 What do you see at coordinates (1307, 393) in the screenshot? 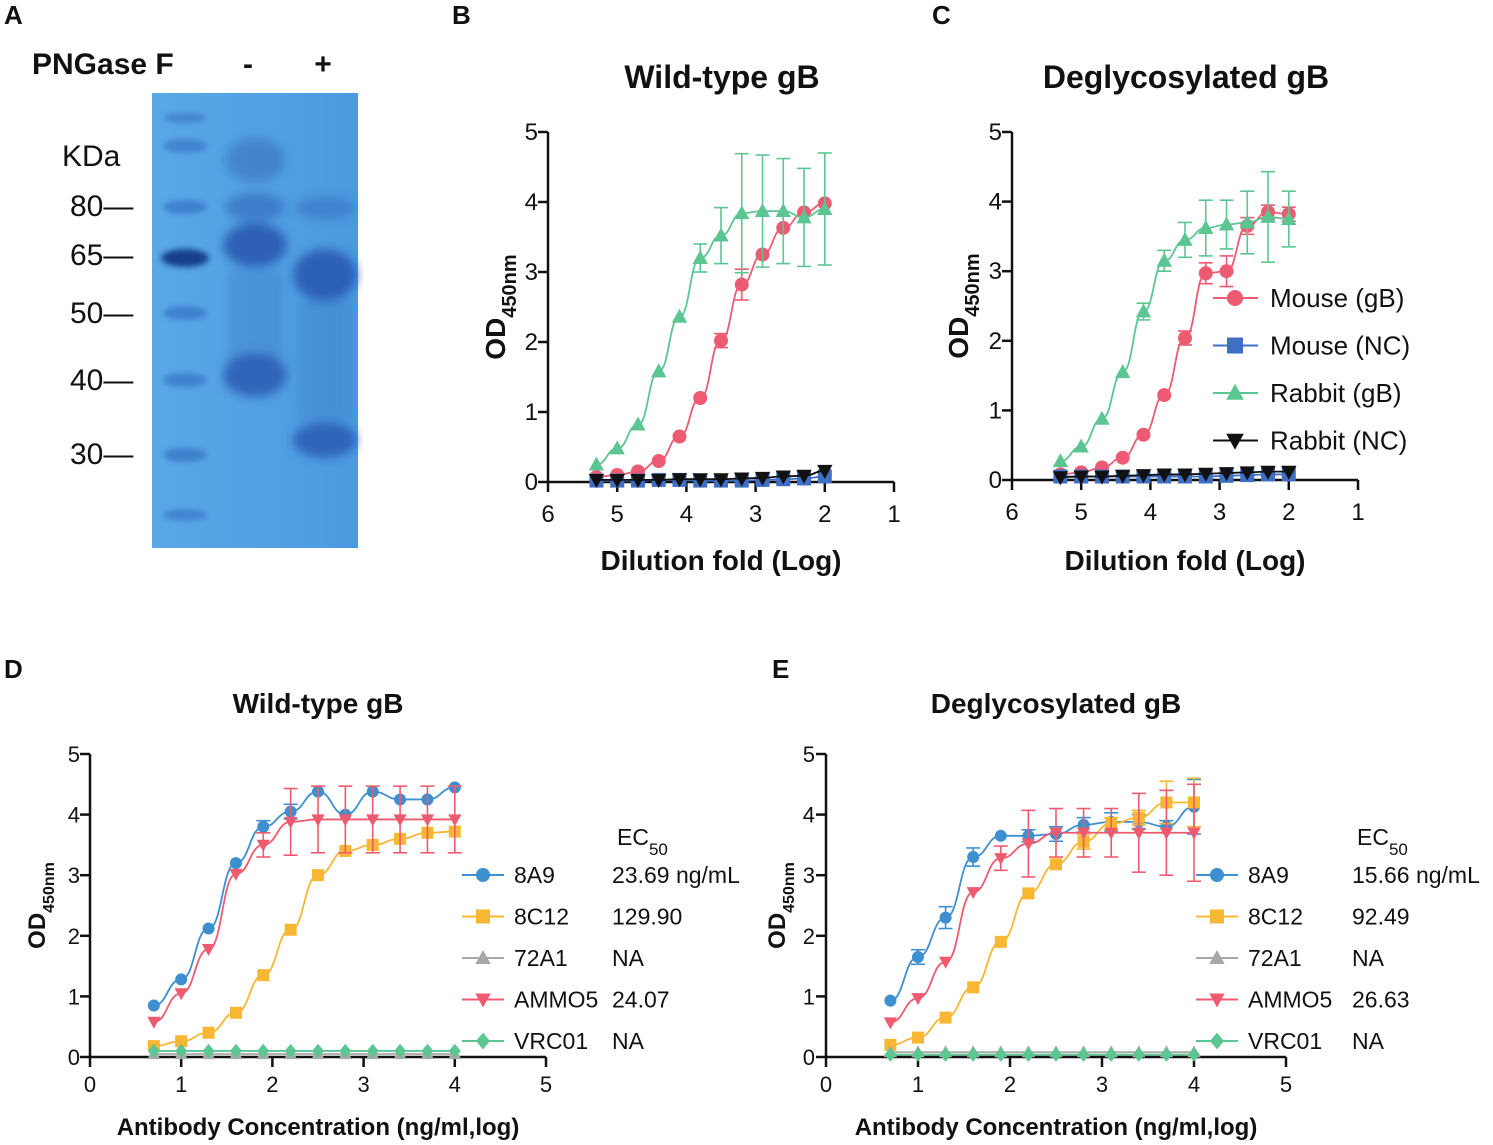
I see `legend-item: Rabbit (gB)` at bounding box center [1307, 393].